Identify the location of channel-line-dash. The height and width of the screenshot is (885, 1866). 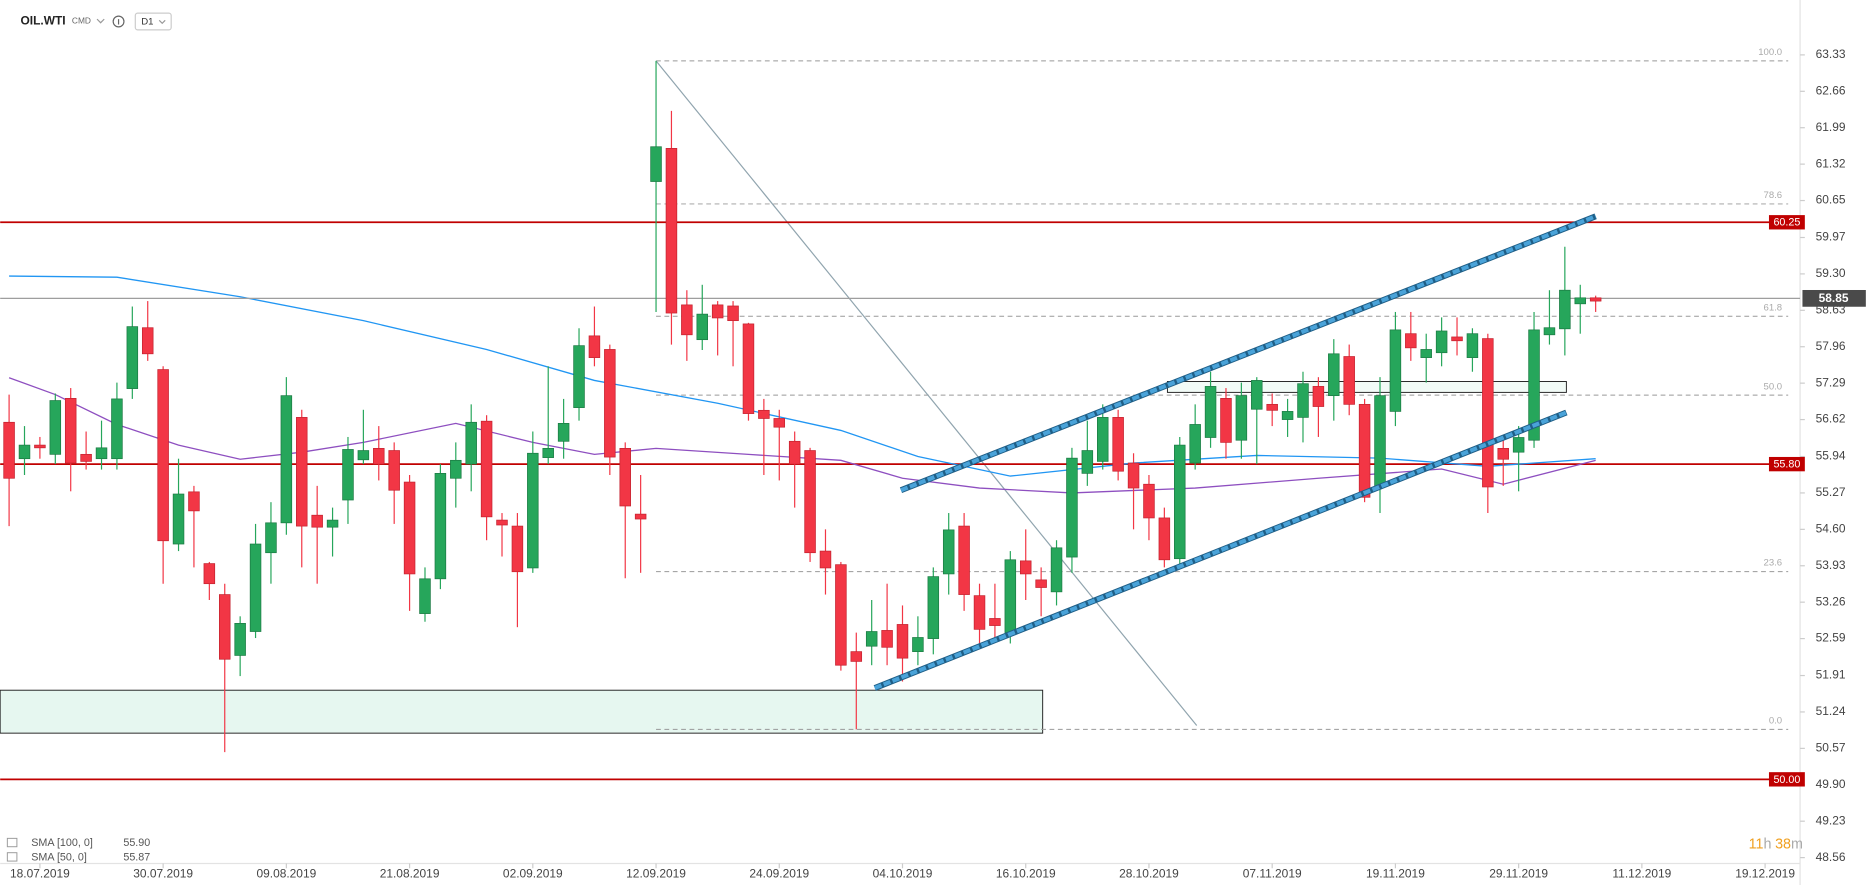
(1248, 353).